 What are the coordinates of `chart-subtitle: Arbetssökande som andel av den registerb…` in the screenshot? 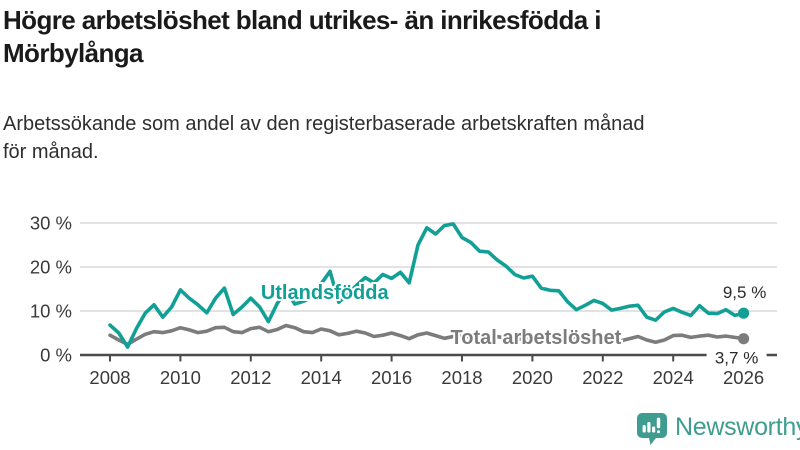 It's located at (324, 138).